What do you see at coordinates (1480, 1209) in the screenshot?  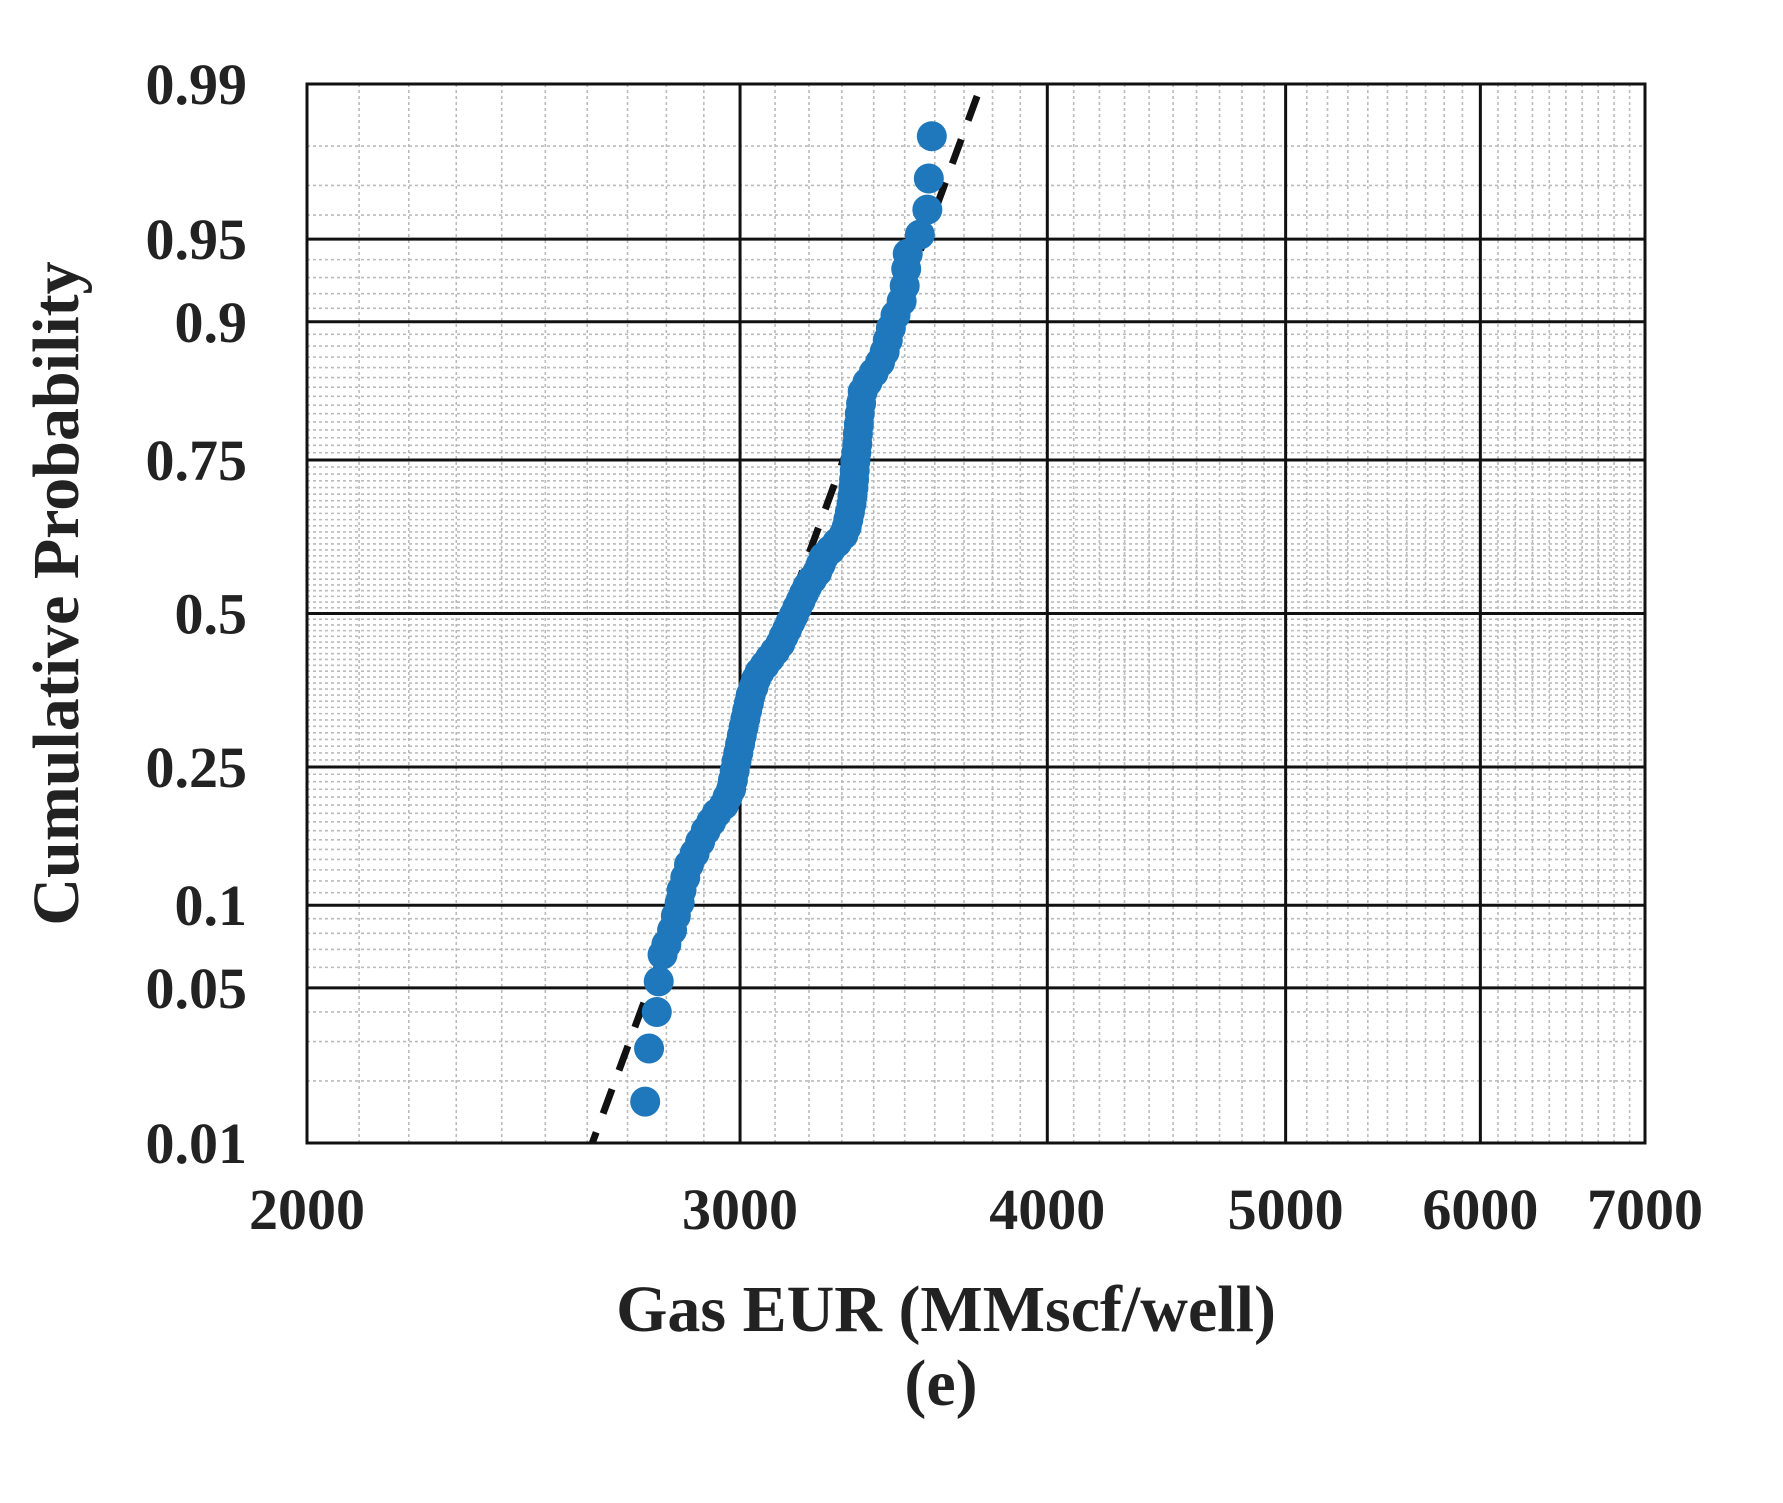 I see `x-tick-label: 6000` at bounding box center [1480, 1209].